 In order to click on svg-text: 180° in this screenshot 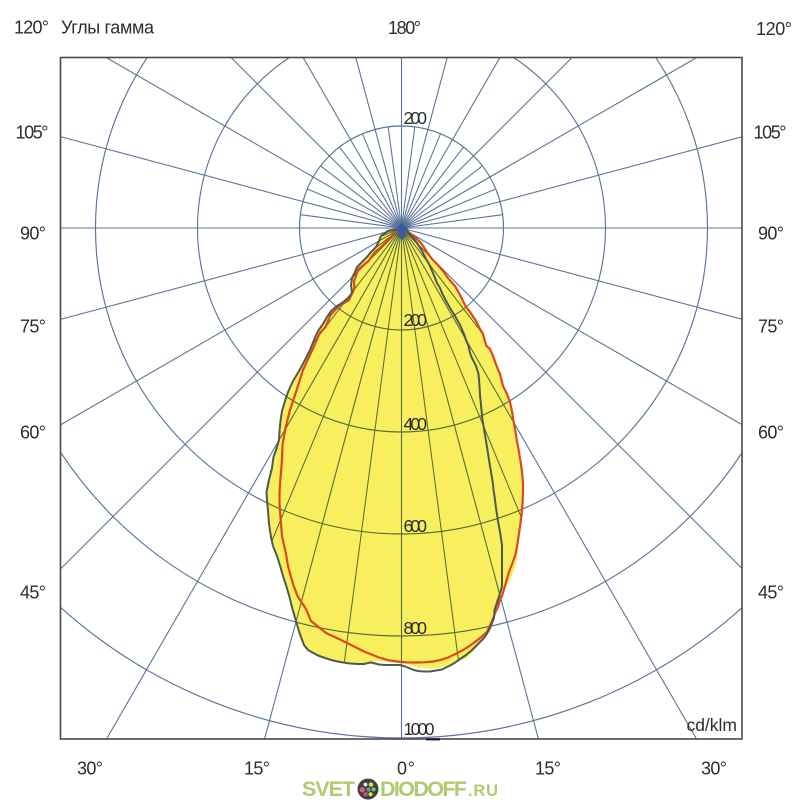, I will do `click(404, 28)`.